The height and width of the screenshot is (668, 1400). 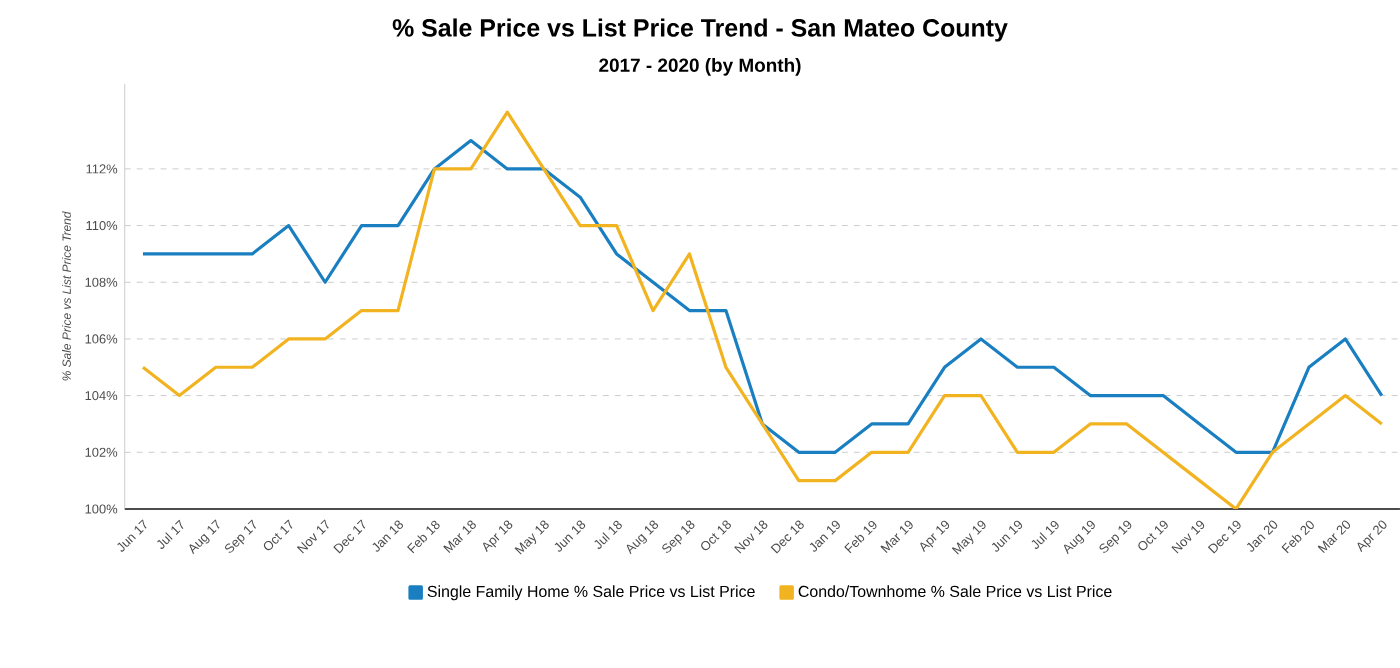 What do you see at coordinates (700, 67) in the screenshot?
I see `chart-subtitle: 2017 - 2020 (by Month)` at bounding box center [700, 67].